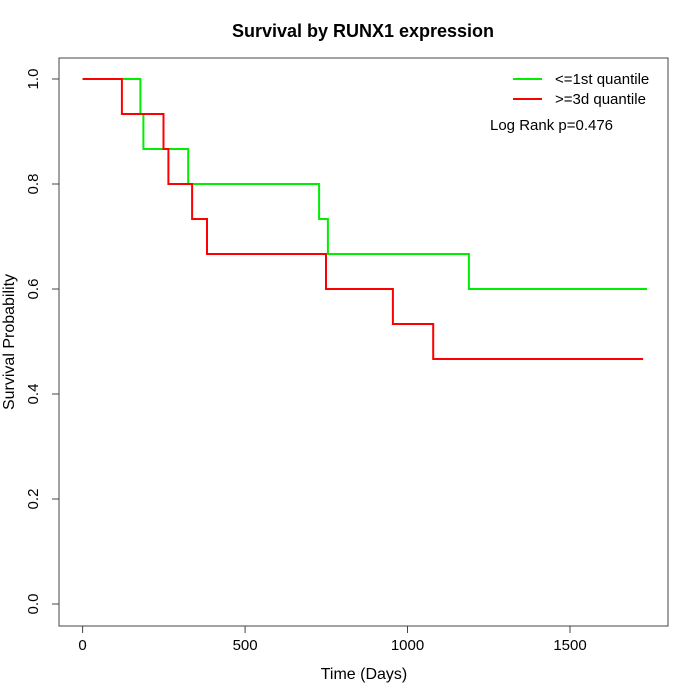 The width and height of the screenshot is (700, 700). What do you see at coordinates (33, 499) in the screenshot?
I see `y-axis-tick-label: 0.2` at bounding box center [33, 499].